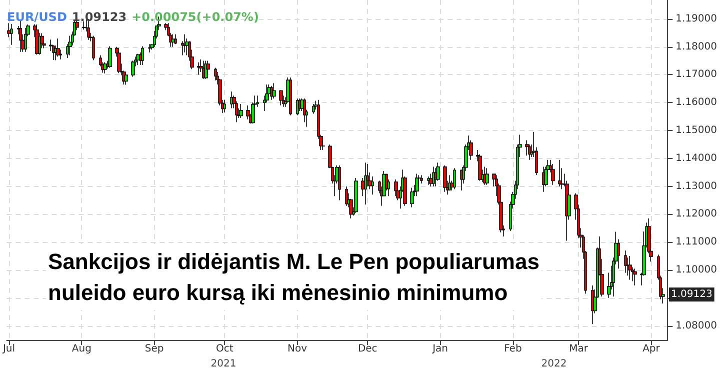  Describe the element at coordinates (225, 349) in the screenshot. I see `x-tick-label: Oct` at that location.